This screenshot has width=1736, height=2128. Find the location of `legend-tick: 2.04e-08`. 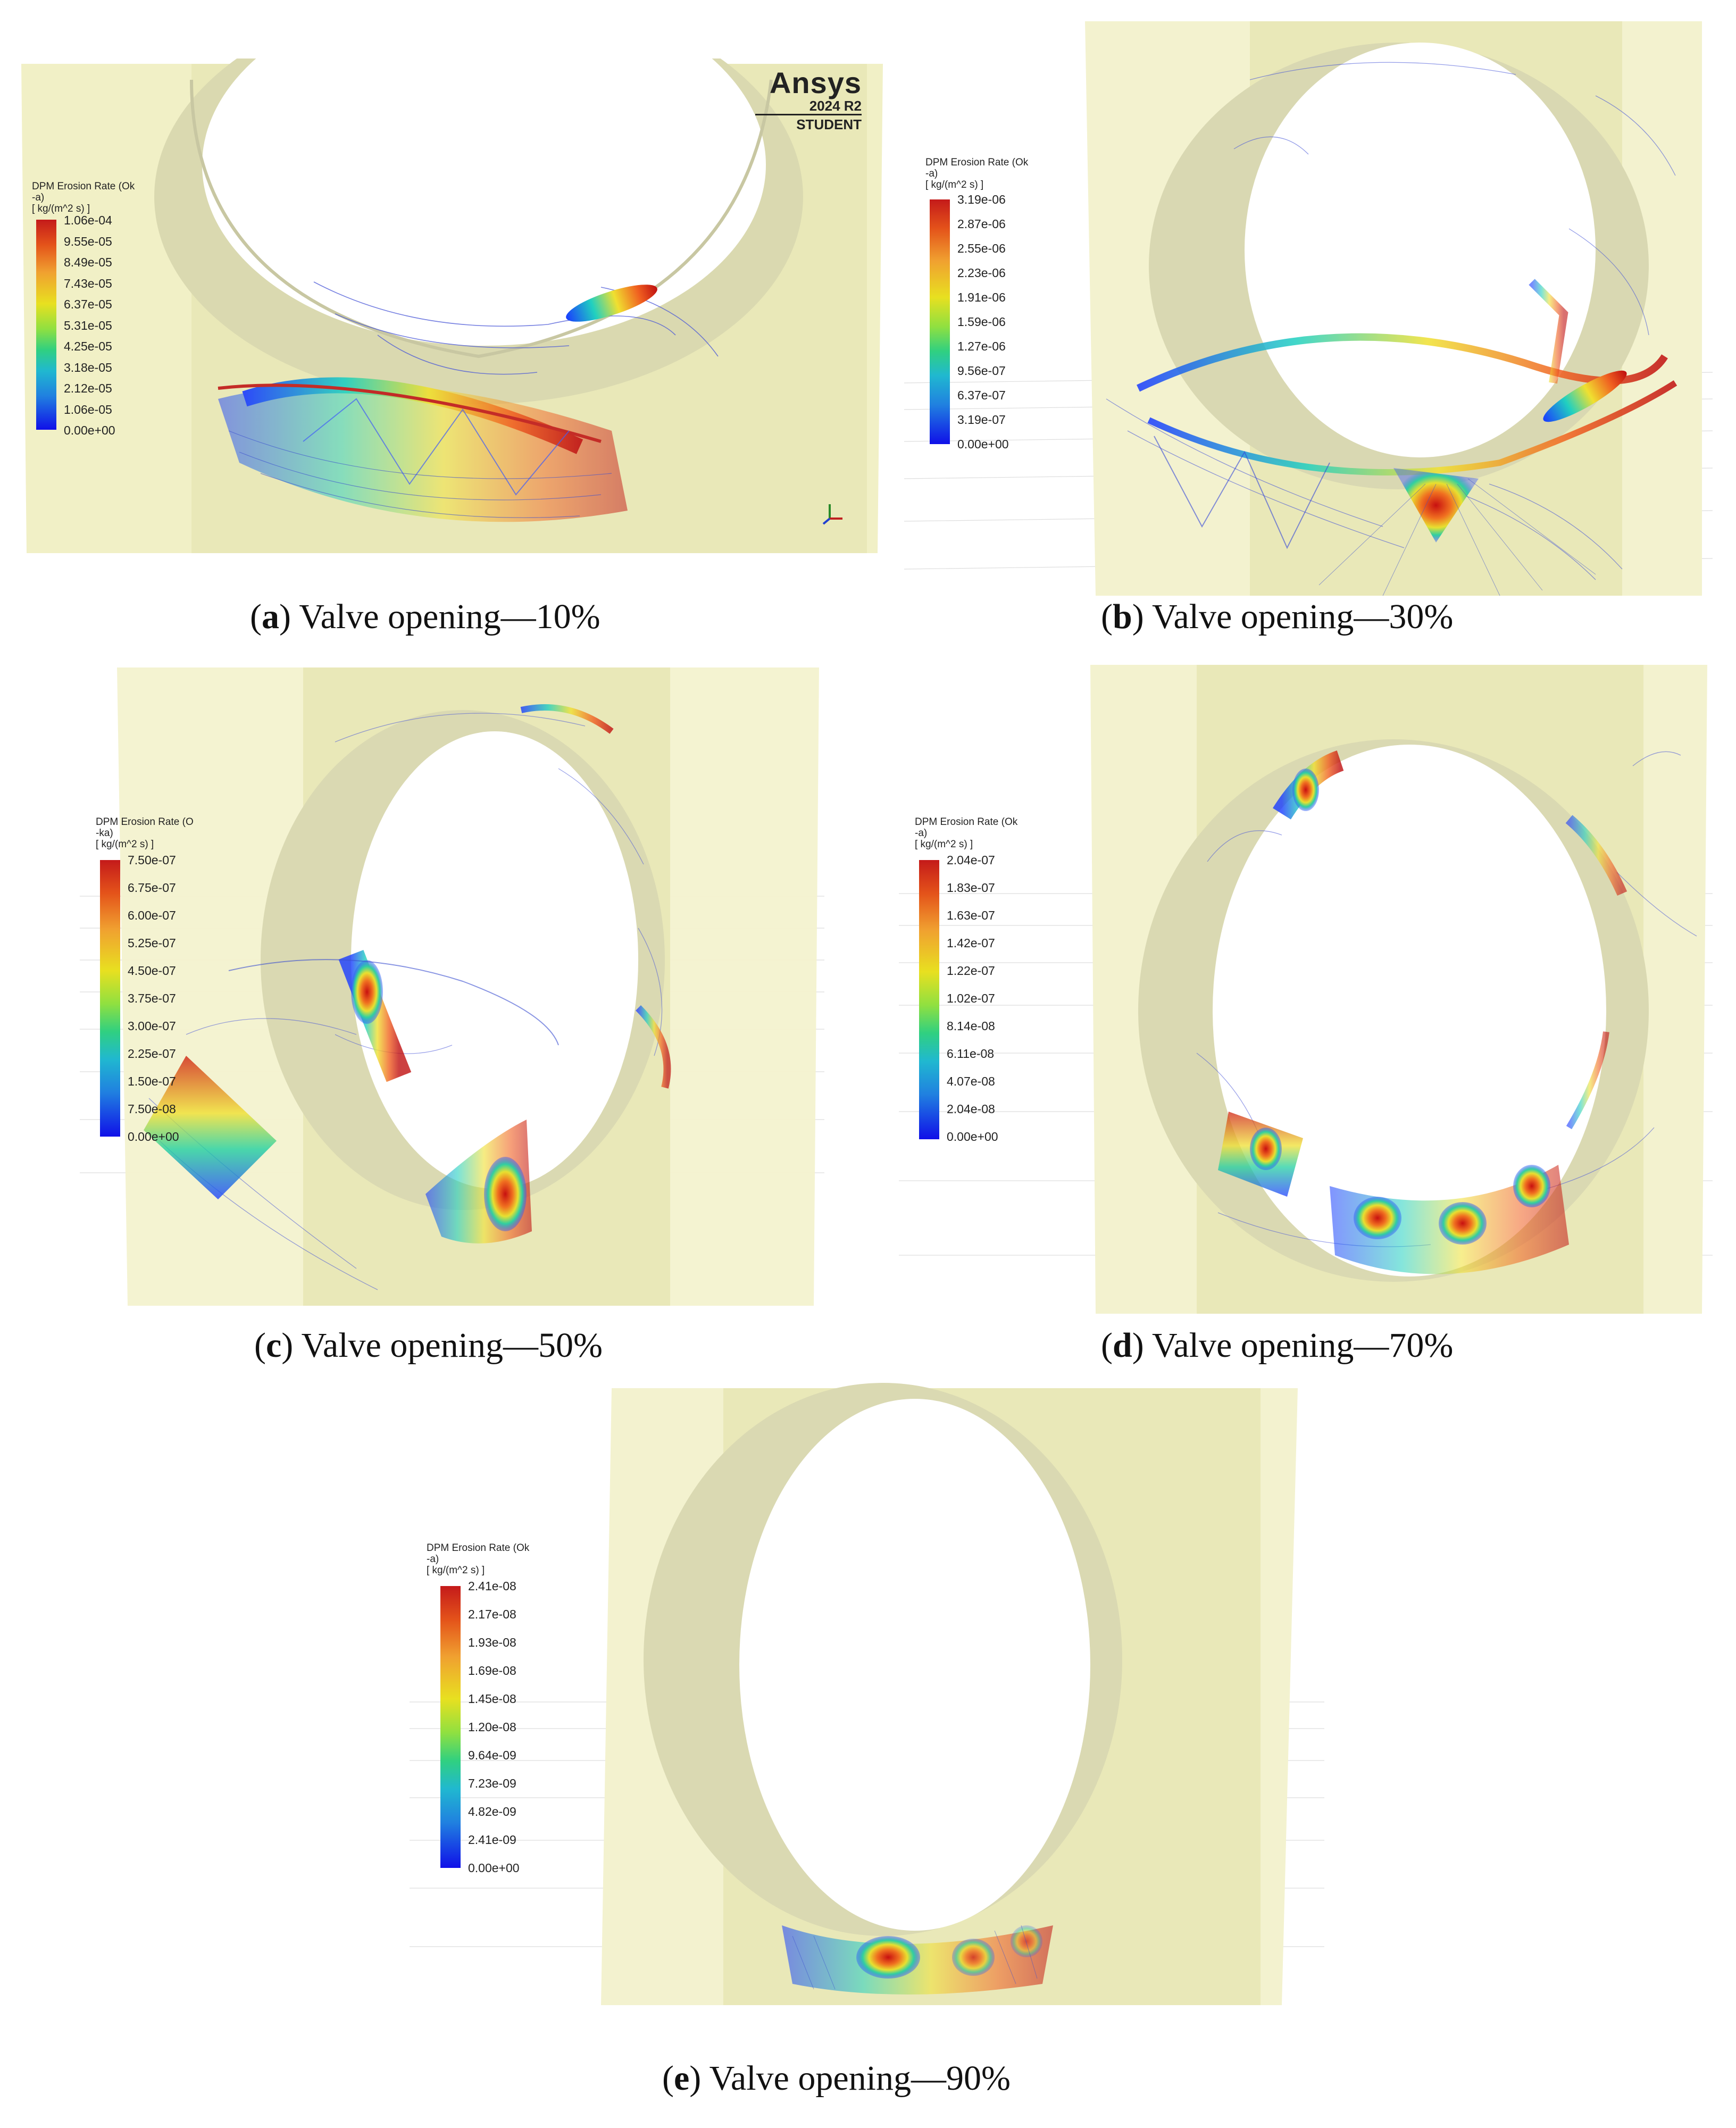

legend-tick: 2.04e-08 is located at coordinates (971, 1109).